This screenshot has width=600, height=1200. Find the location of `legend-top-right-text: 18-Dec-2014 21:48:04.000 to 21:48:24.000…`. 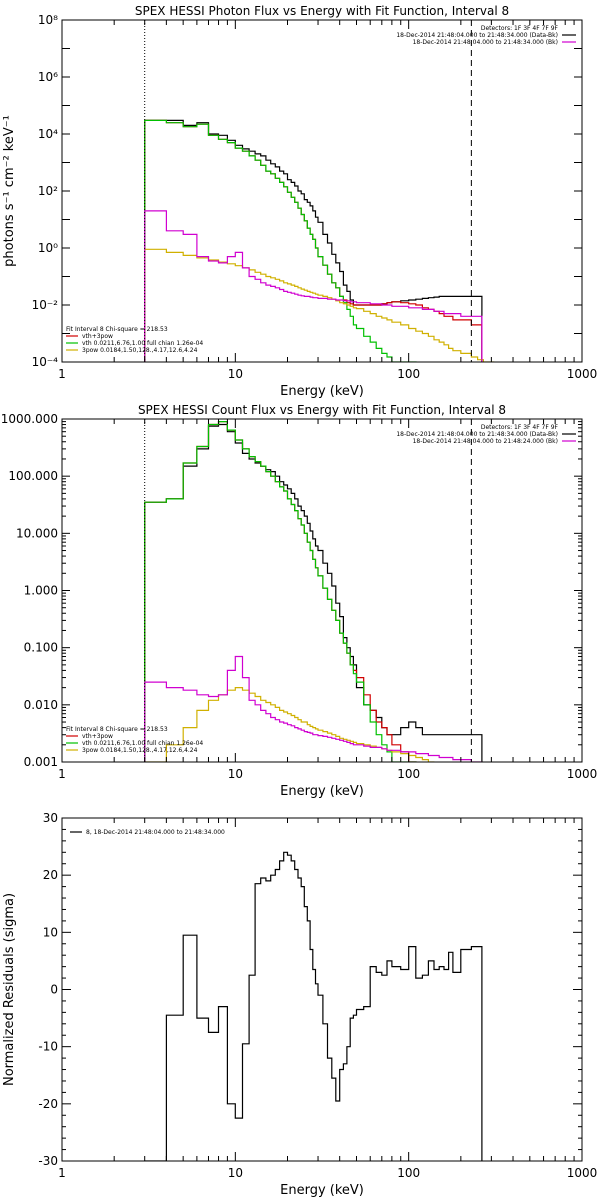

legend-top-right-text: 18-Dec-2014 21:48:04.000 to 21:48:24.000… is located at coordinates (485, 441).